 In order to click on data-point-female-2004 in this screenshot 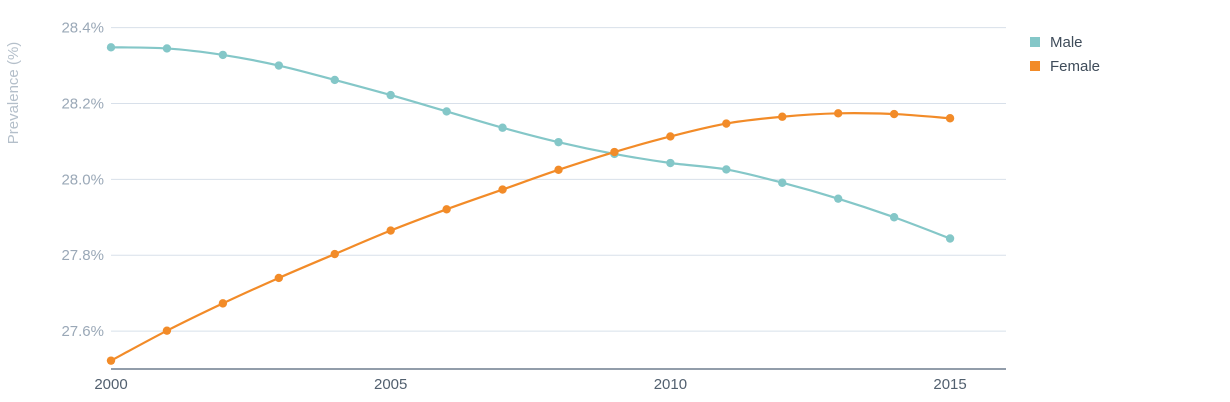, I will do `click(334, 254)`.